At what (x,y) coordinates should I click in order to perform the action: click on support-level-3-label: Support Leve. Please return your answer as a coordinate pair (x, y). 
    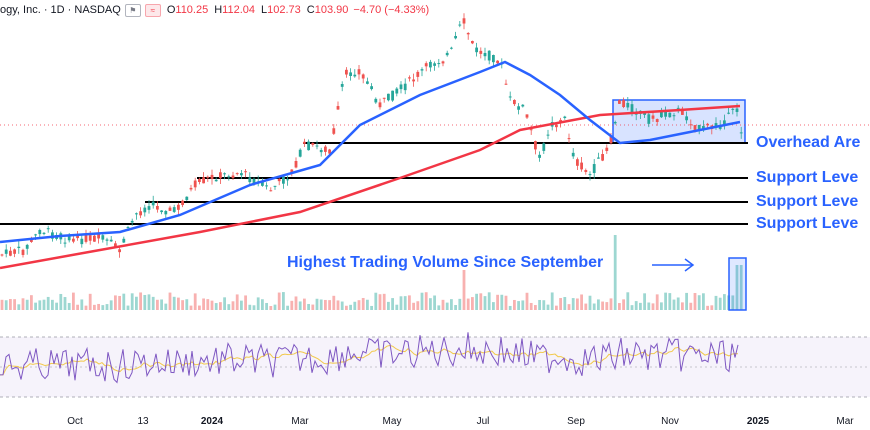
    Looking at the image, I should click on (807, 223).